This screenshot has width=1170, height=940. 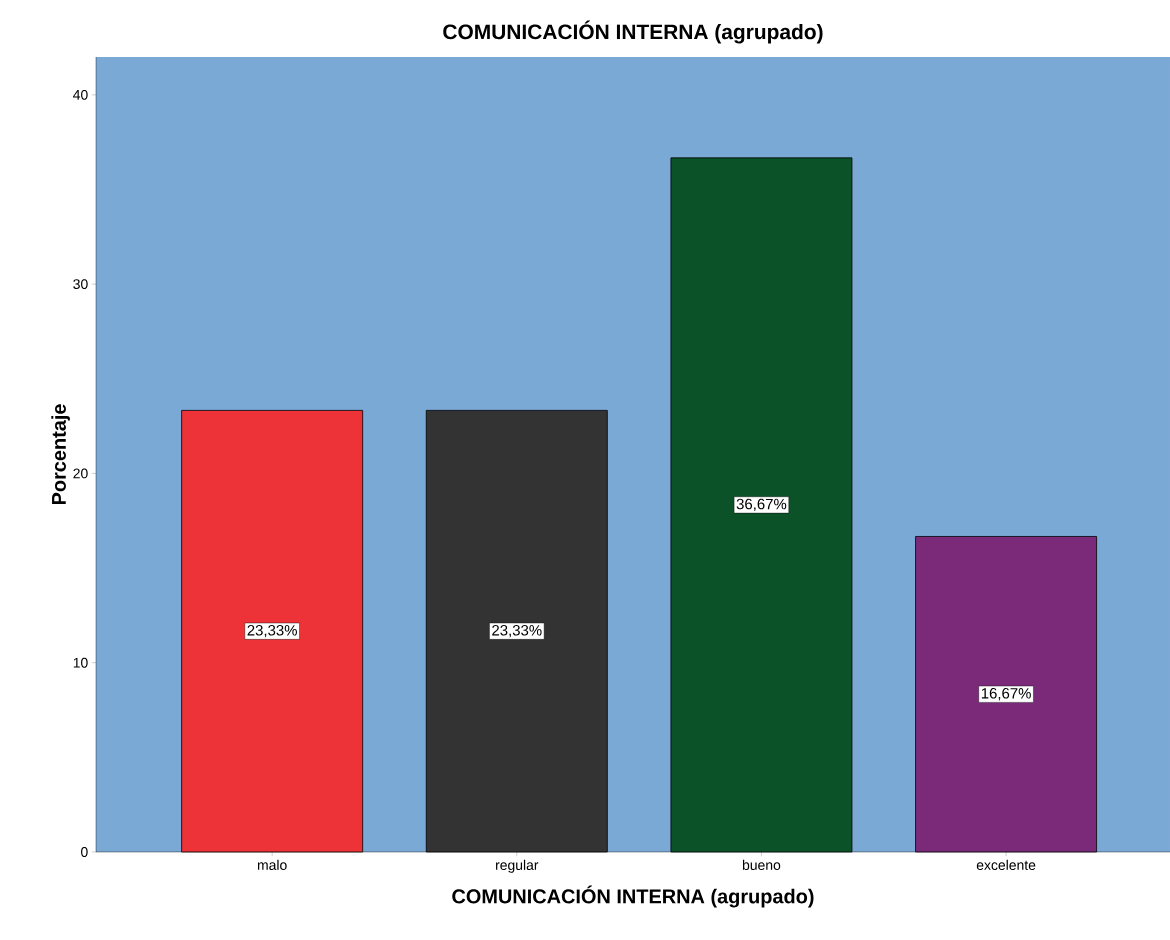 What do you see at coordinates (517, 866) in the screenshot?
I see `x-tick-label: regular` at bounding box center [517, 866].